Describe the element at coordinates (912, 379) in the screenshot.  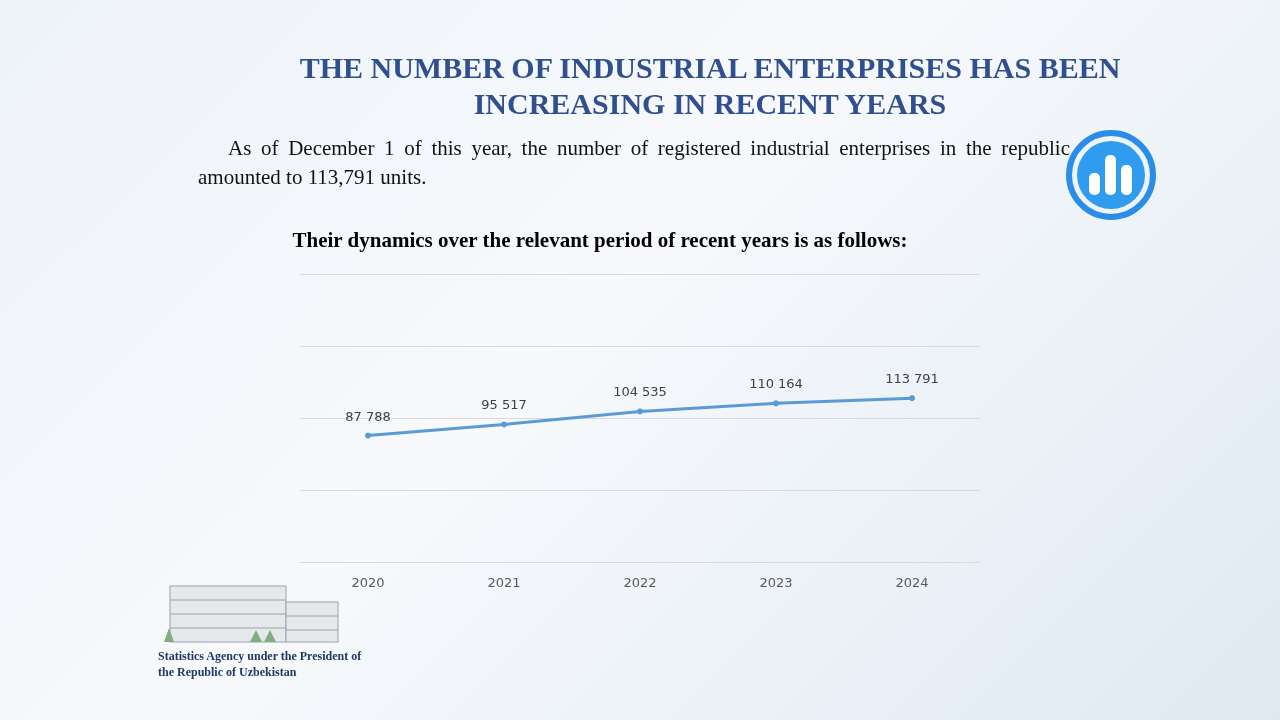
I see `data-label: 113 791` at that location.